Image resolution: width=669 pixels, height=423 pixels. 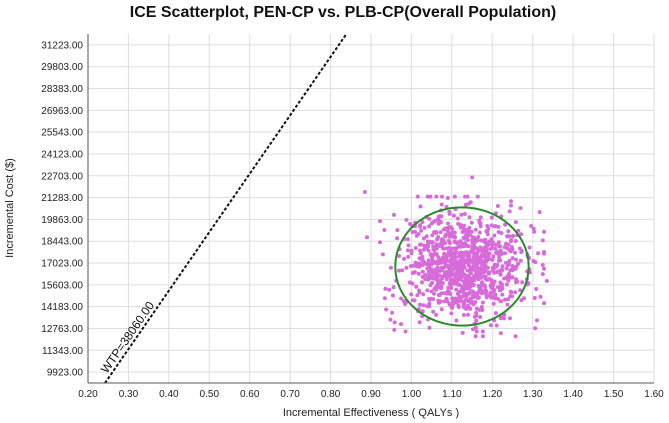 I want to click on y-tick-label: 22703.00, so click(x=62, y=176).